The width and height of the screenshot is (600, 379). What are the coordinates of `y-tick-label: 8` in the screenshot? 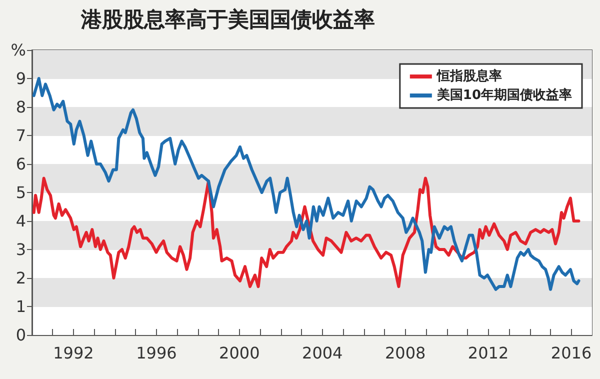 It's located at (21, 107).